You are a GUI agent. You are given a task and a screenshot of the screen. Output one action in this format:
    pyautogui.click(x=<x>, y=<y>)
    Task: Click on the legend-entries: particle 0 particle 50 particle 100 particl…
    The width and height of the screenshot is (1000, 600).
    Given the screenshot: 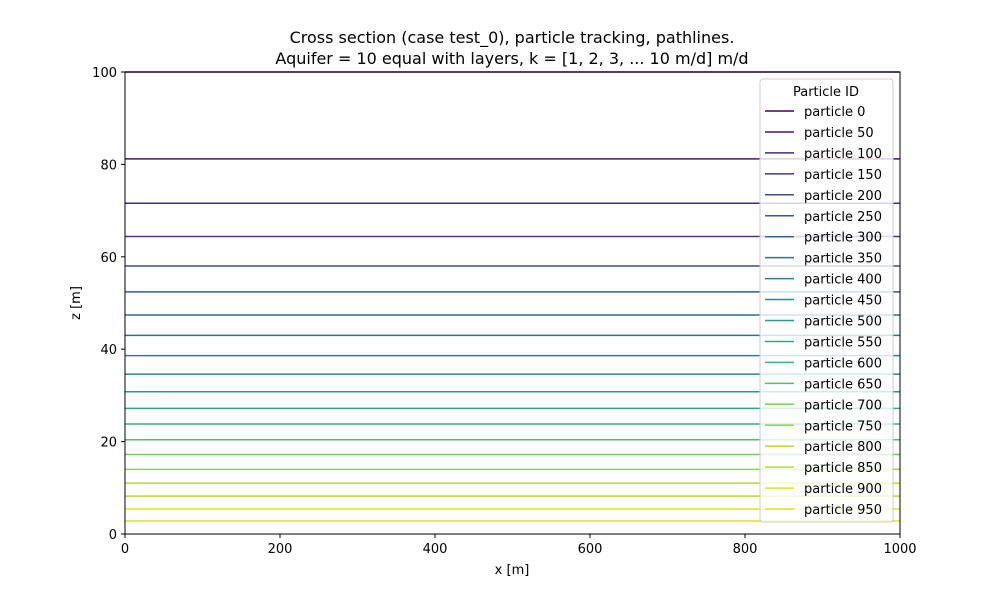 What is the action you would take?
    pyautogui.click(x=823, y=311)
    